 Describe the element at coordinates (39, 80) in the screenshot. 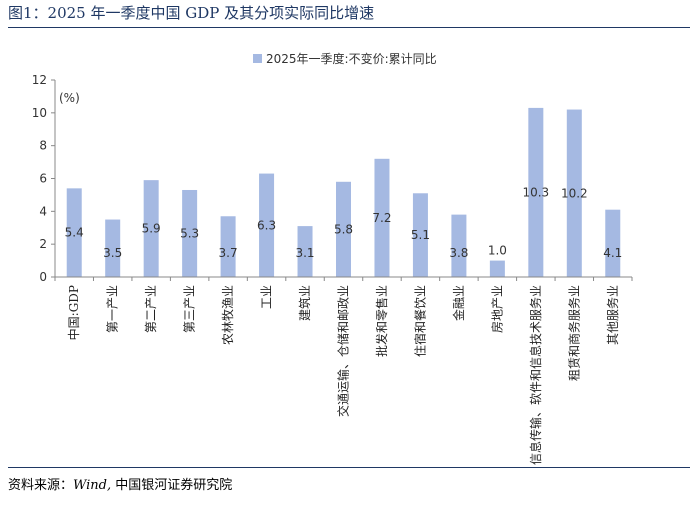

I see `y-tick-label: 12` at that location.